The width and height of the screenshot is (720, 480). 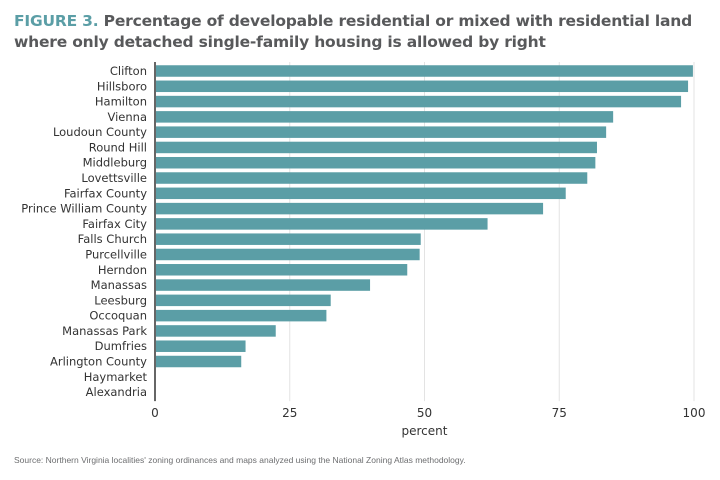 I want to click on category-label: Hillsboro, so click(x=122, y=86).